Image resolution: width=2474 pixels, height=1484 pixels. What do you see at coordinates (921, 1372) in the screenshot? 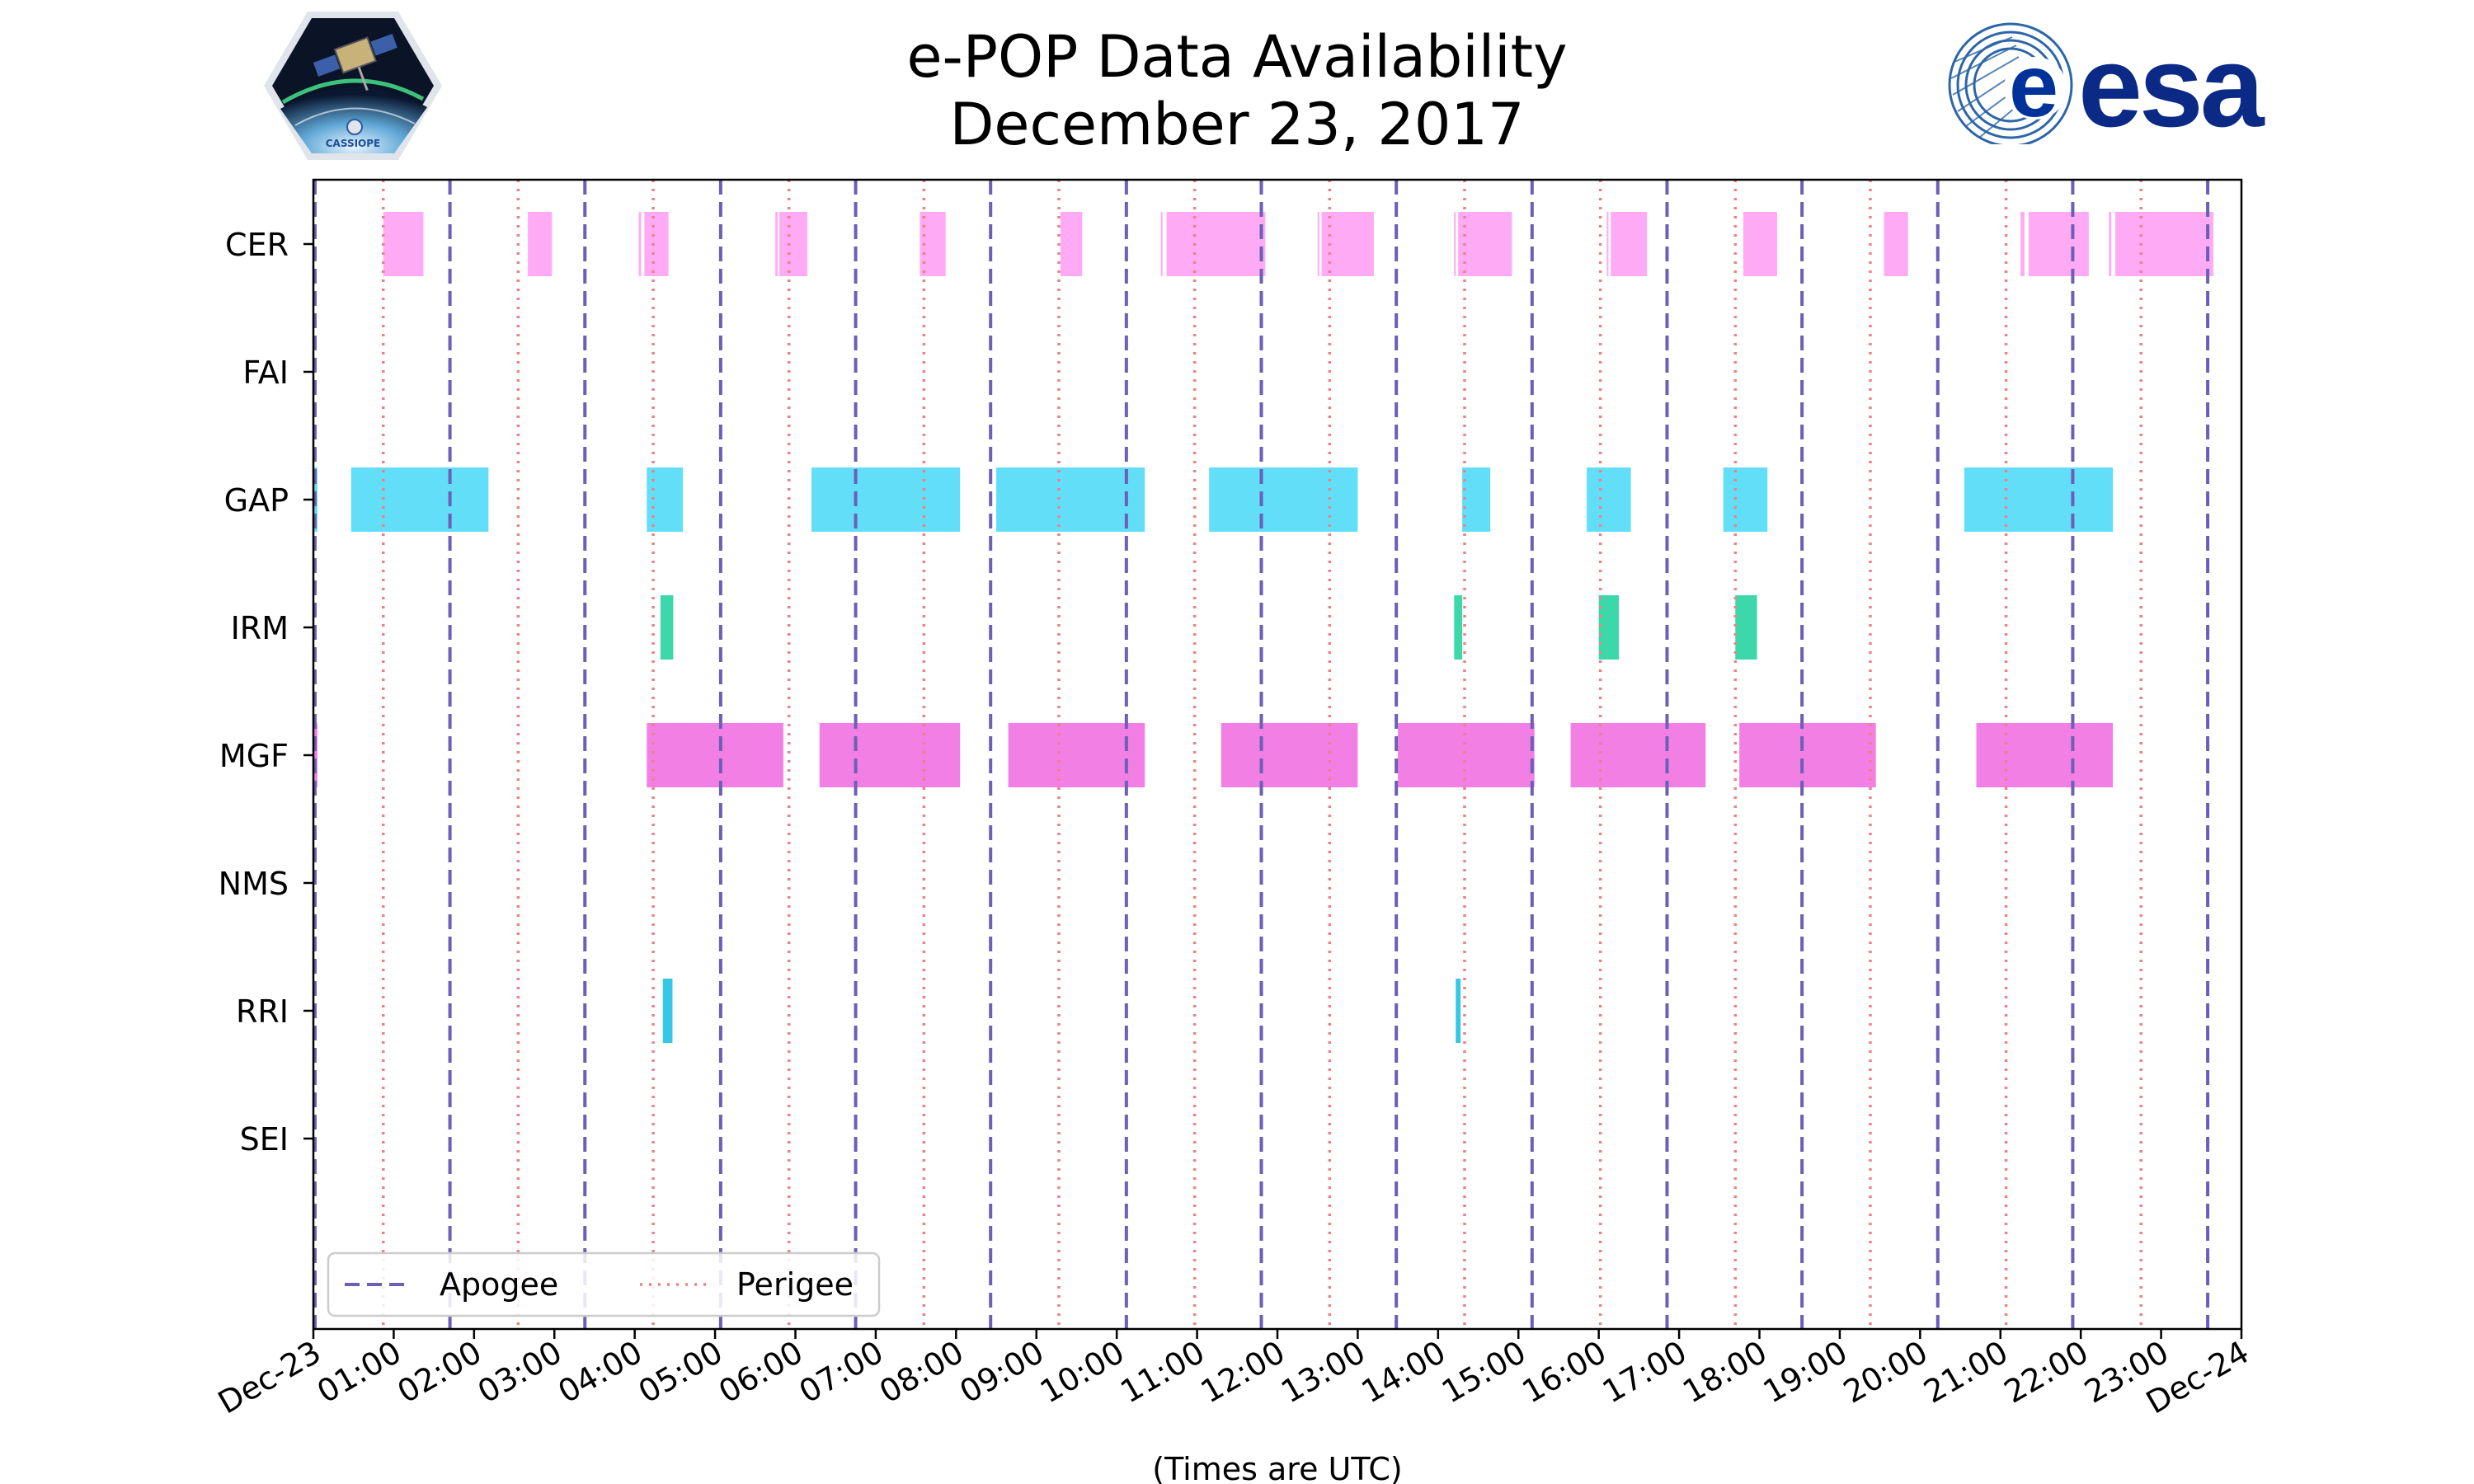
I see `x-tick-label: 08:00` at bounding box center [921, 1372].